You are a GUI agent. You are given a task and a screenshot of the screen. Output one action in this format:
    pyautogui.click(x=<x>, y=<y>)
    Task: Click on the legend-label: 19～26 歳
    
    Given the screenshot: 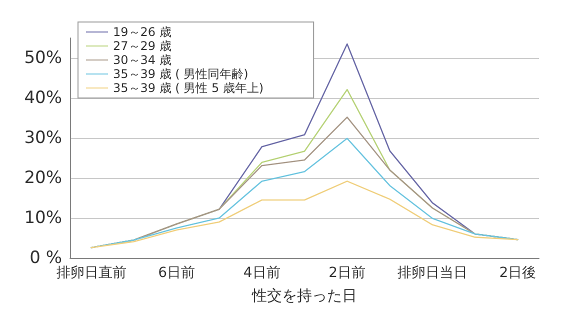 What is the action you would take?
    pyautogui.click(x=142, y=32)
    